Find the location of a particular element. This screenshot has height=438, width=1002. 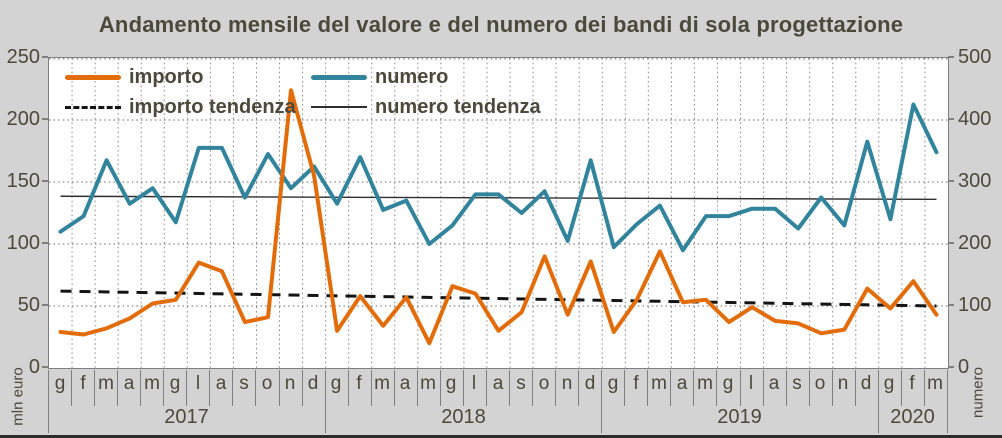

year-label: 2017 is located at coordinates (186, 417).